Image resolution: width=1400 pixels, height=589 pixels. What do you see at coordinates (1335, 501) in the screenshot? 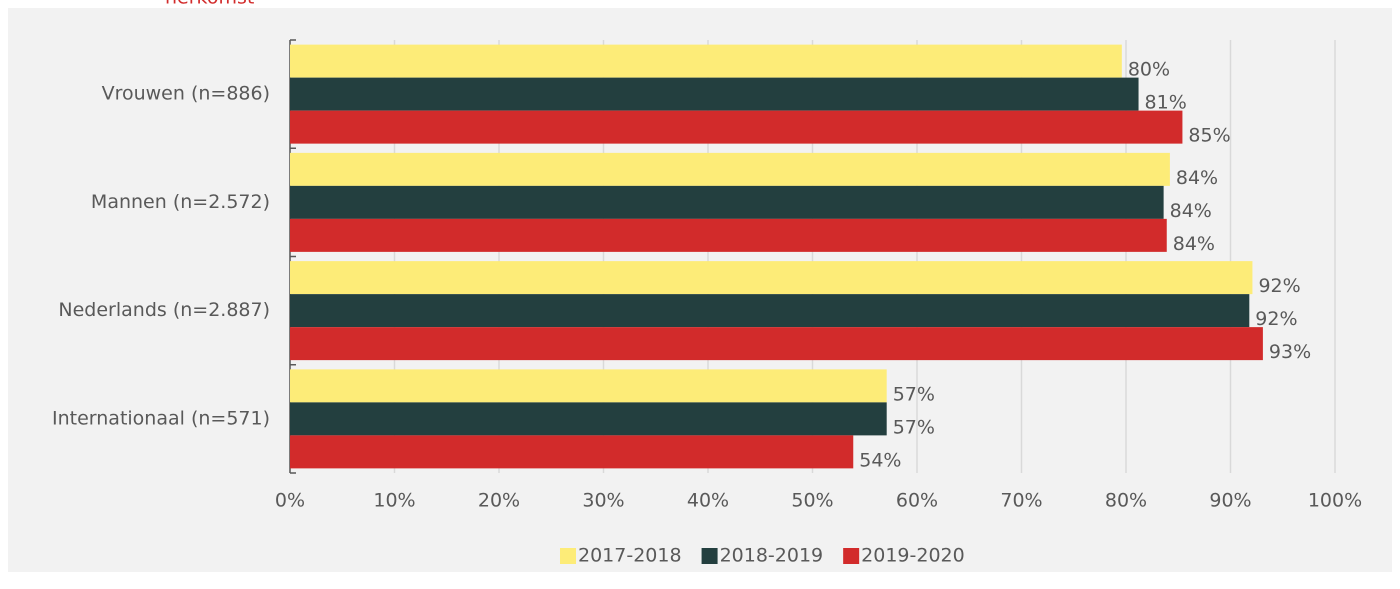
I see `x-tick-label: 100%` at bounding box center [1335, 501].